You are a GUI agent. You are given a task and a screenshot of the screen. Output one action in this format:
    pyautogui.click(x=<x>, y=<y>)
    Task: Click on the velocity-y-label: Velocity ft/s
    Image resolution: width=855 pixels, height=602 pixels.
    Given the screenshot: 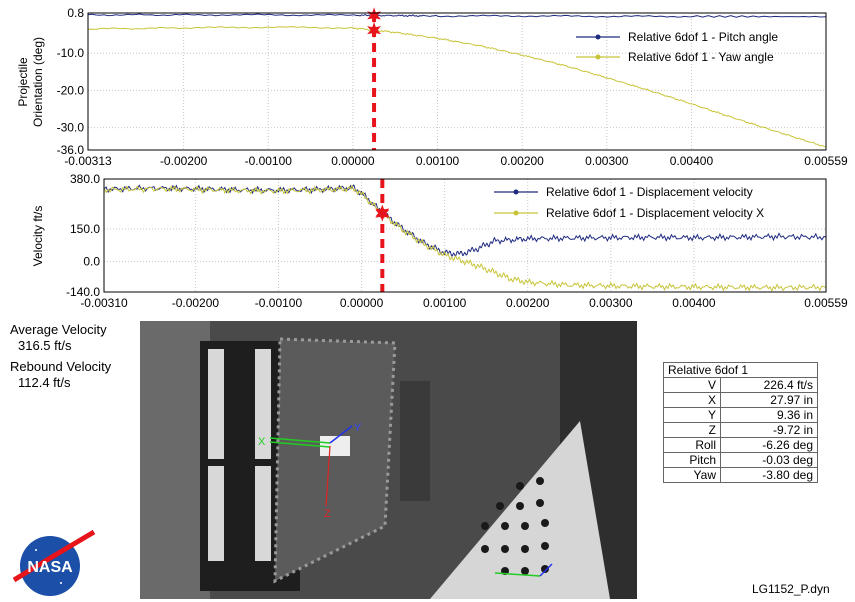 What is the action you would take?
    pyautogui.click(x=38, y=236)
    